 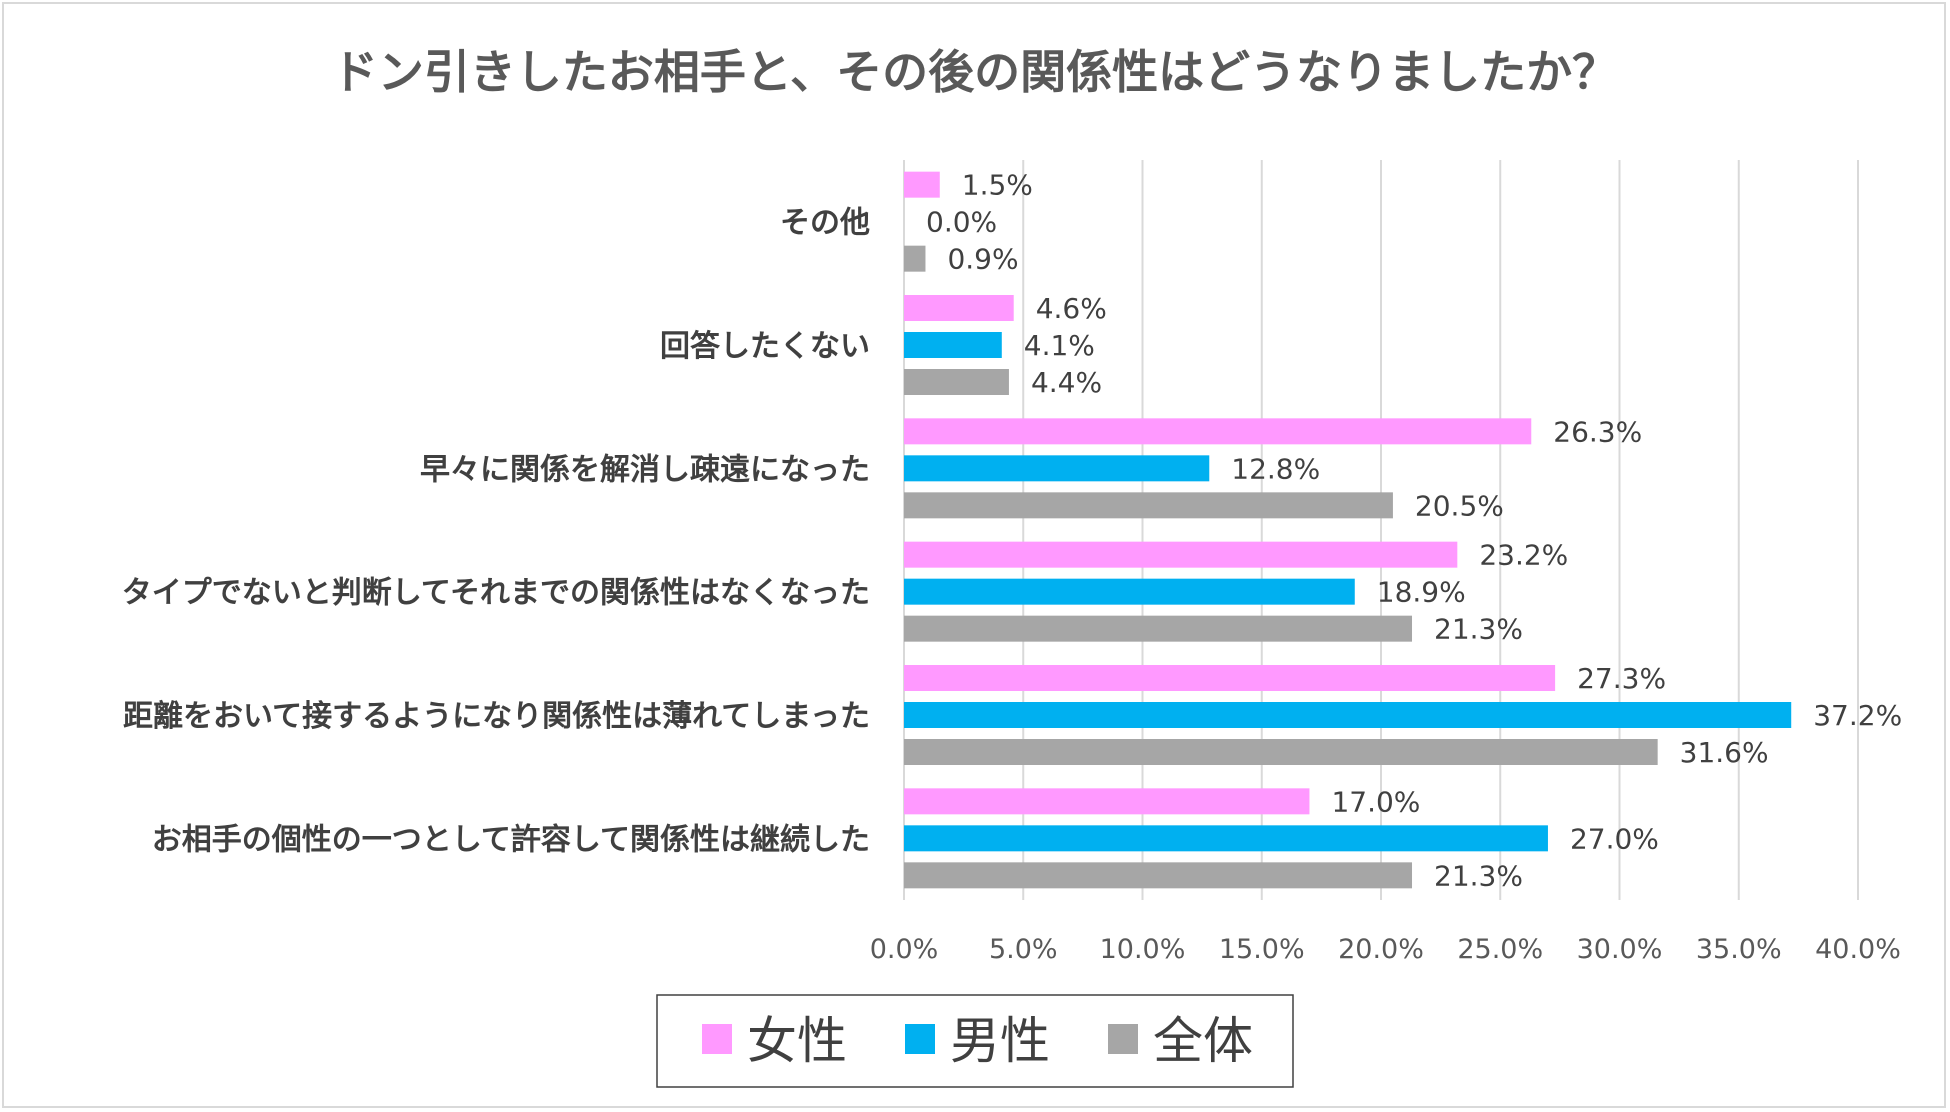 What do you see at coordinates (825, 223) in the screenshot?
I see `category-label: その他` at bounding box center [825, 223].